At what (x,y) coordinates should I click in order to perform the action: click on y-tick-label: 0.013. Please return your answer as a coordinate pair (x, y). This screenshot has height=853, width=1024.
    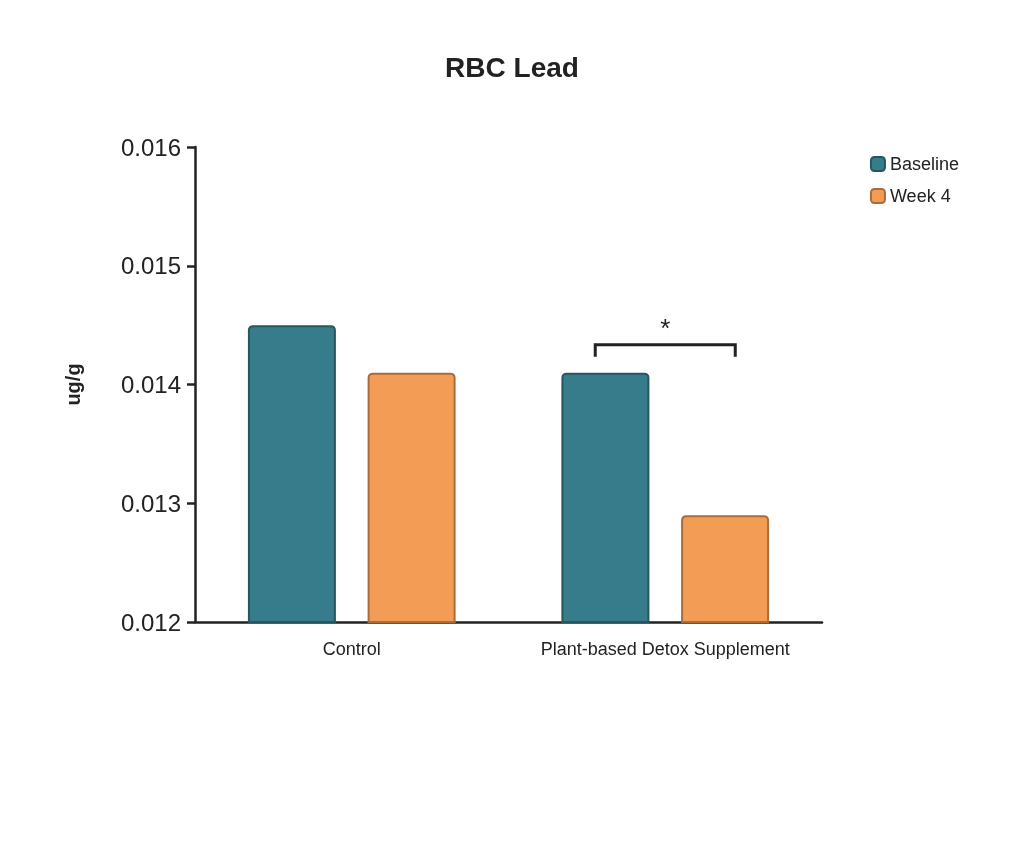
    Looking at the image, I should click on (150, 503).